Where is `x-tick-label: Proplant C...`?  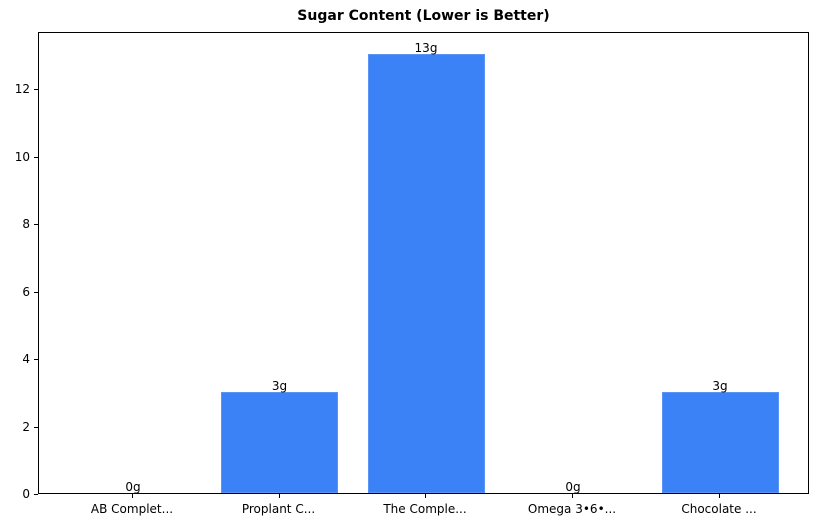
x-tick-label: Proplant C... is located at coordinates (278, 509).